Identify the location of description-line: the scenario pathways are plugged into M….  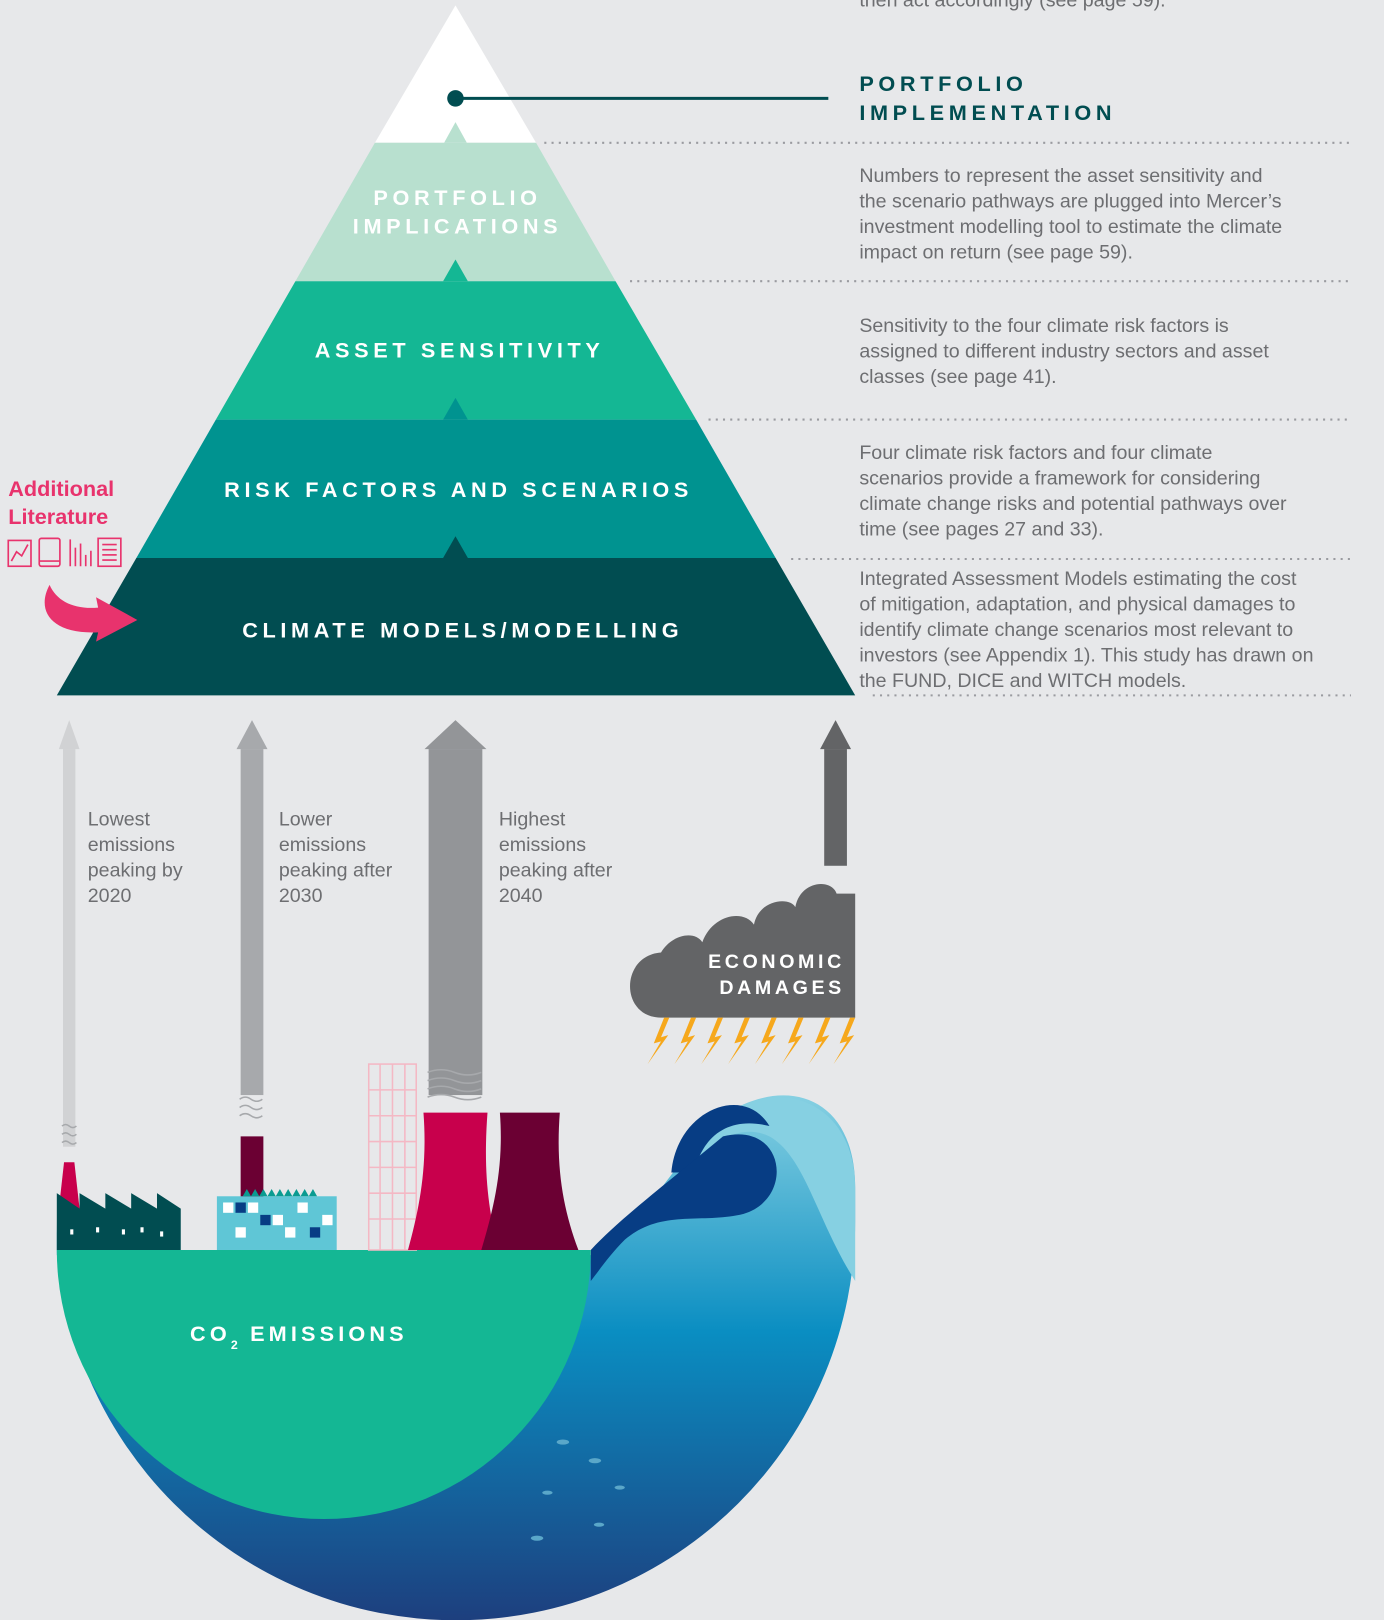
(1070, 202).